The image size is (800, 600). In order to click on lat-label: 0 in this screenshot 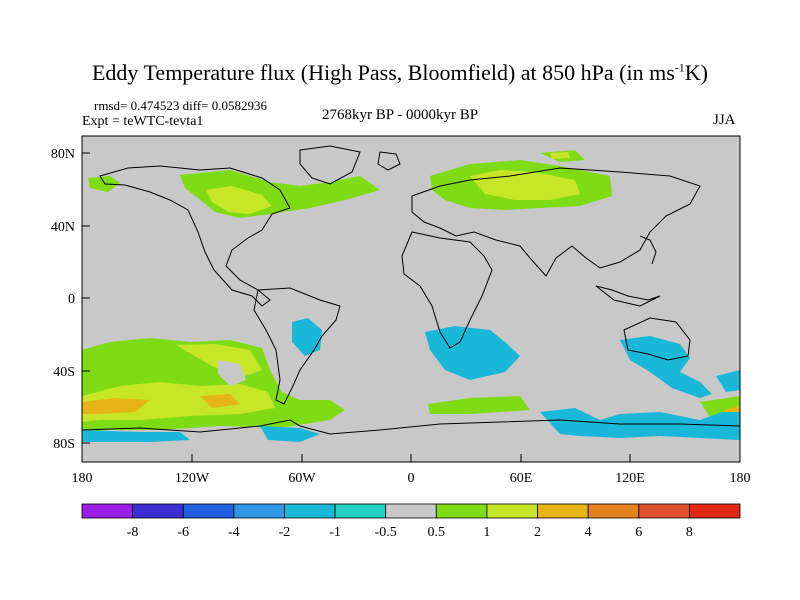, I will do `click(71, 299)`.